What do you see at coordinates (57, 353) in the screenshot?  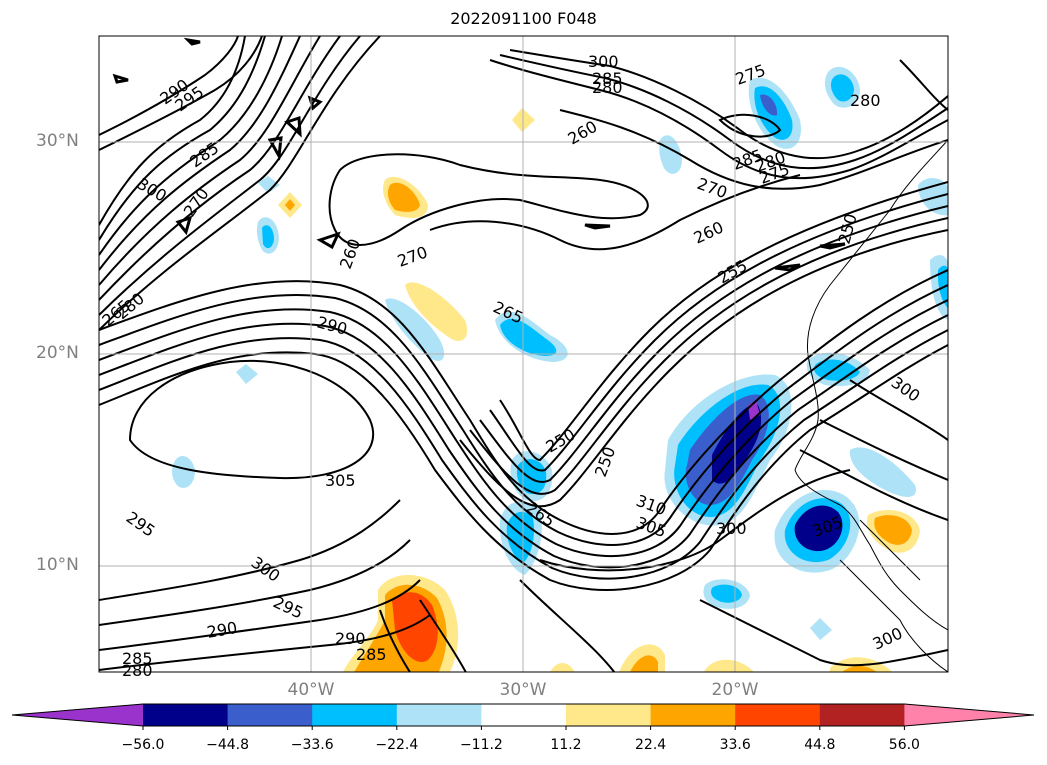 I see `lat-label-20n: 20°N` at bounding box center [57, 353].